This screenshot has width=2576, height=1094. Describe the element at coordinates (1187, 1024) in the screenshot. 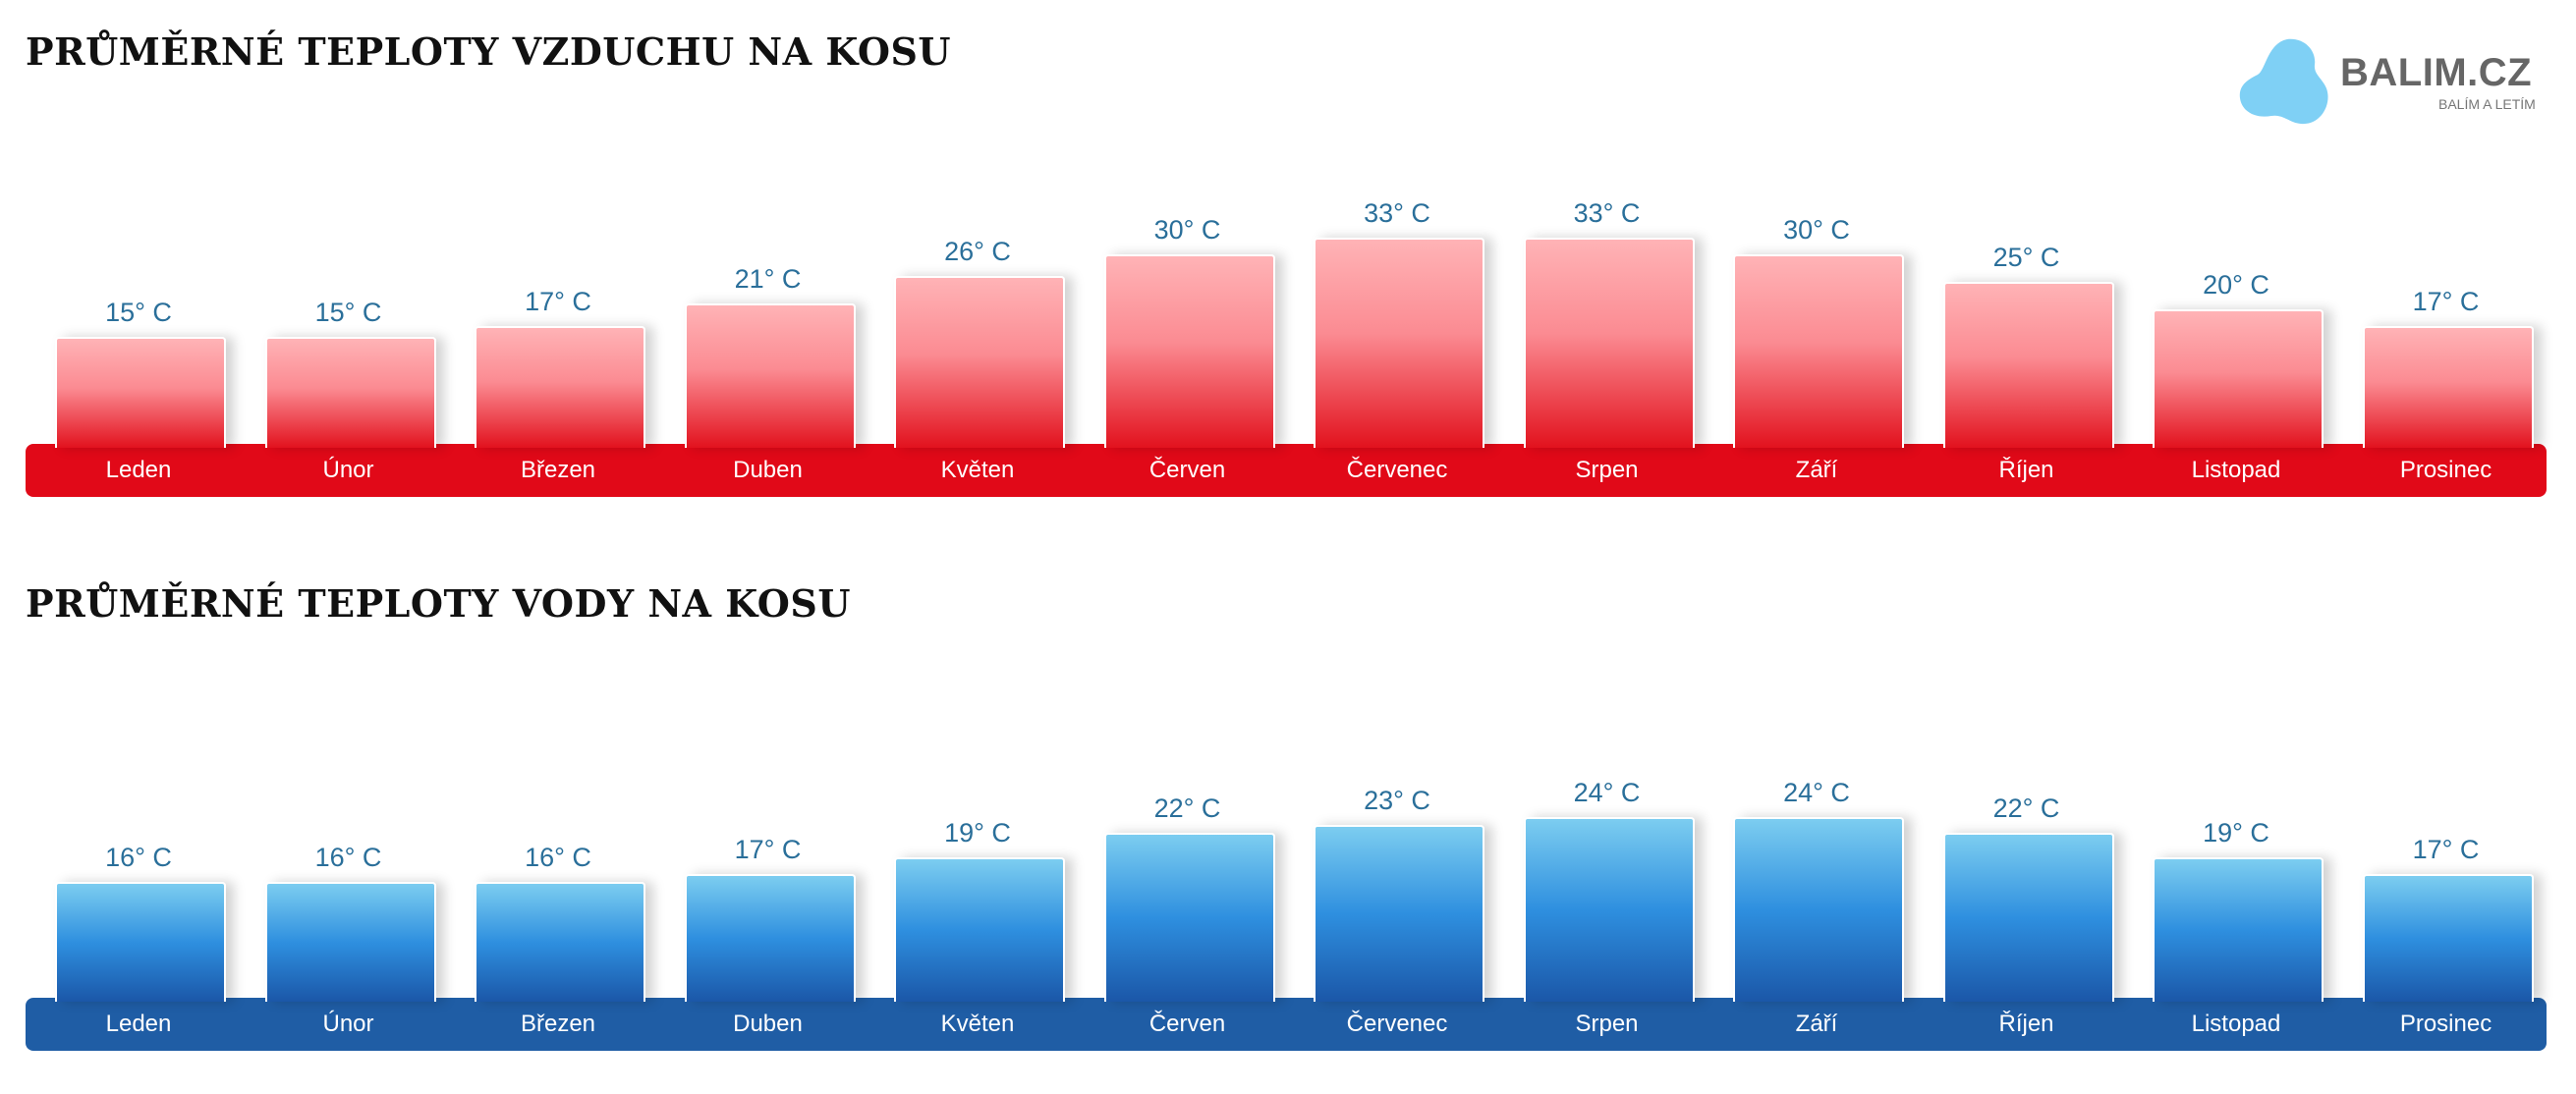

I see `water-month-label-5: Červen` at that location.